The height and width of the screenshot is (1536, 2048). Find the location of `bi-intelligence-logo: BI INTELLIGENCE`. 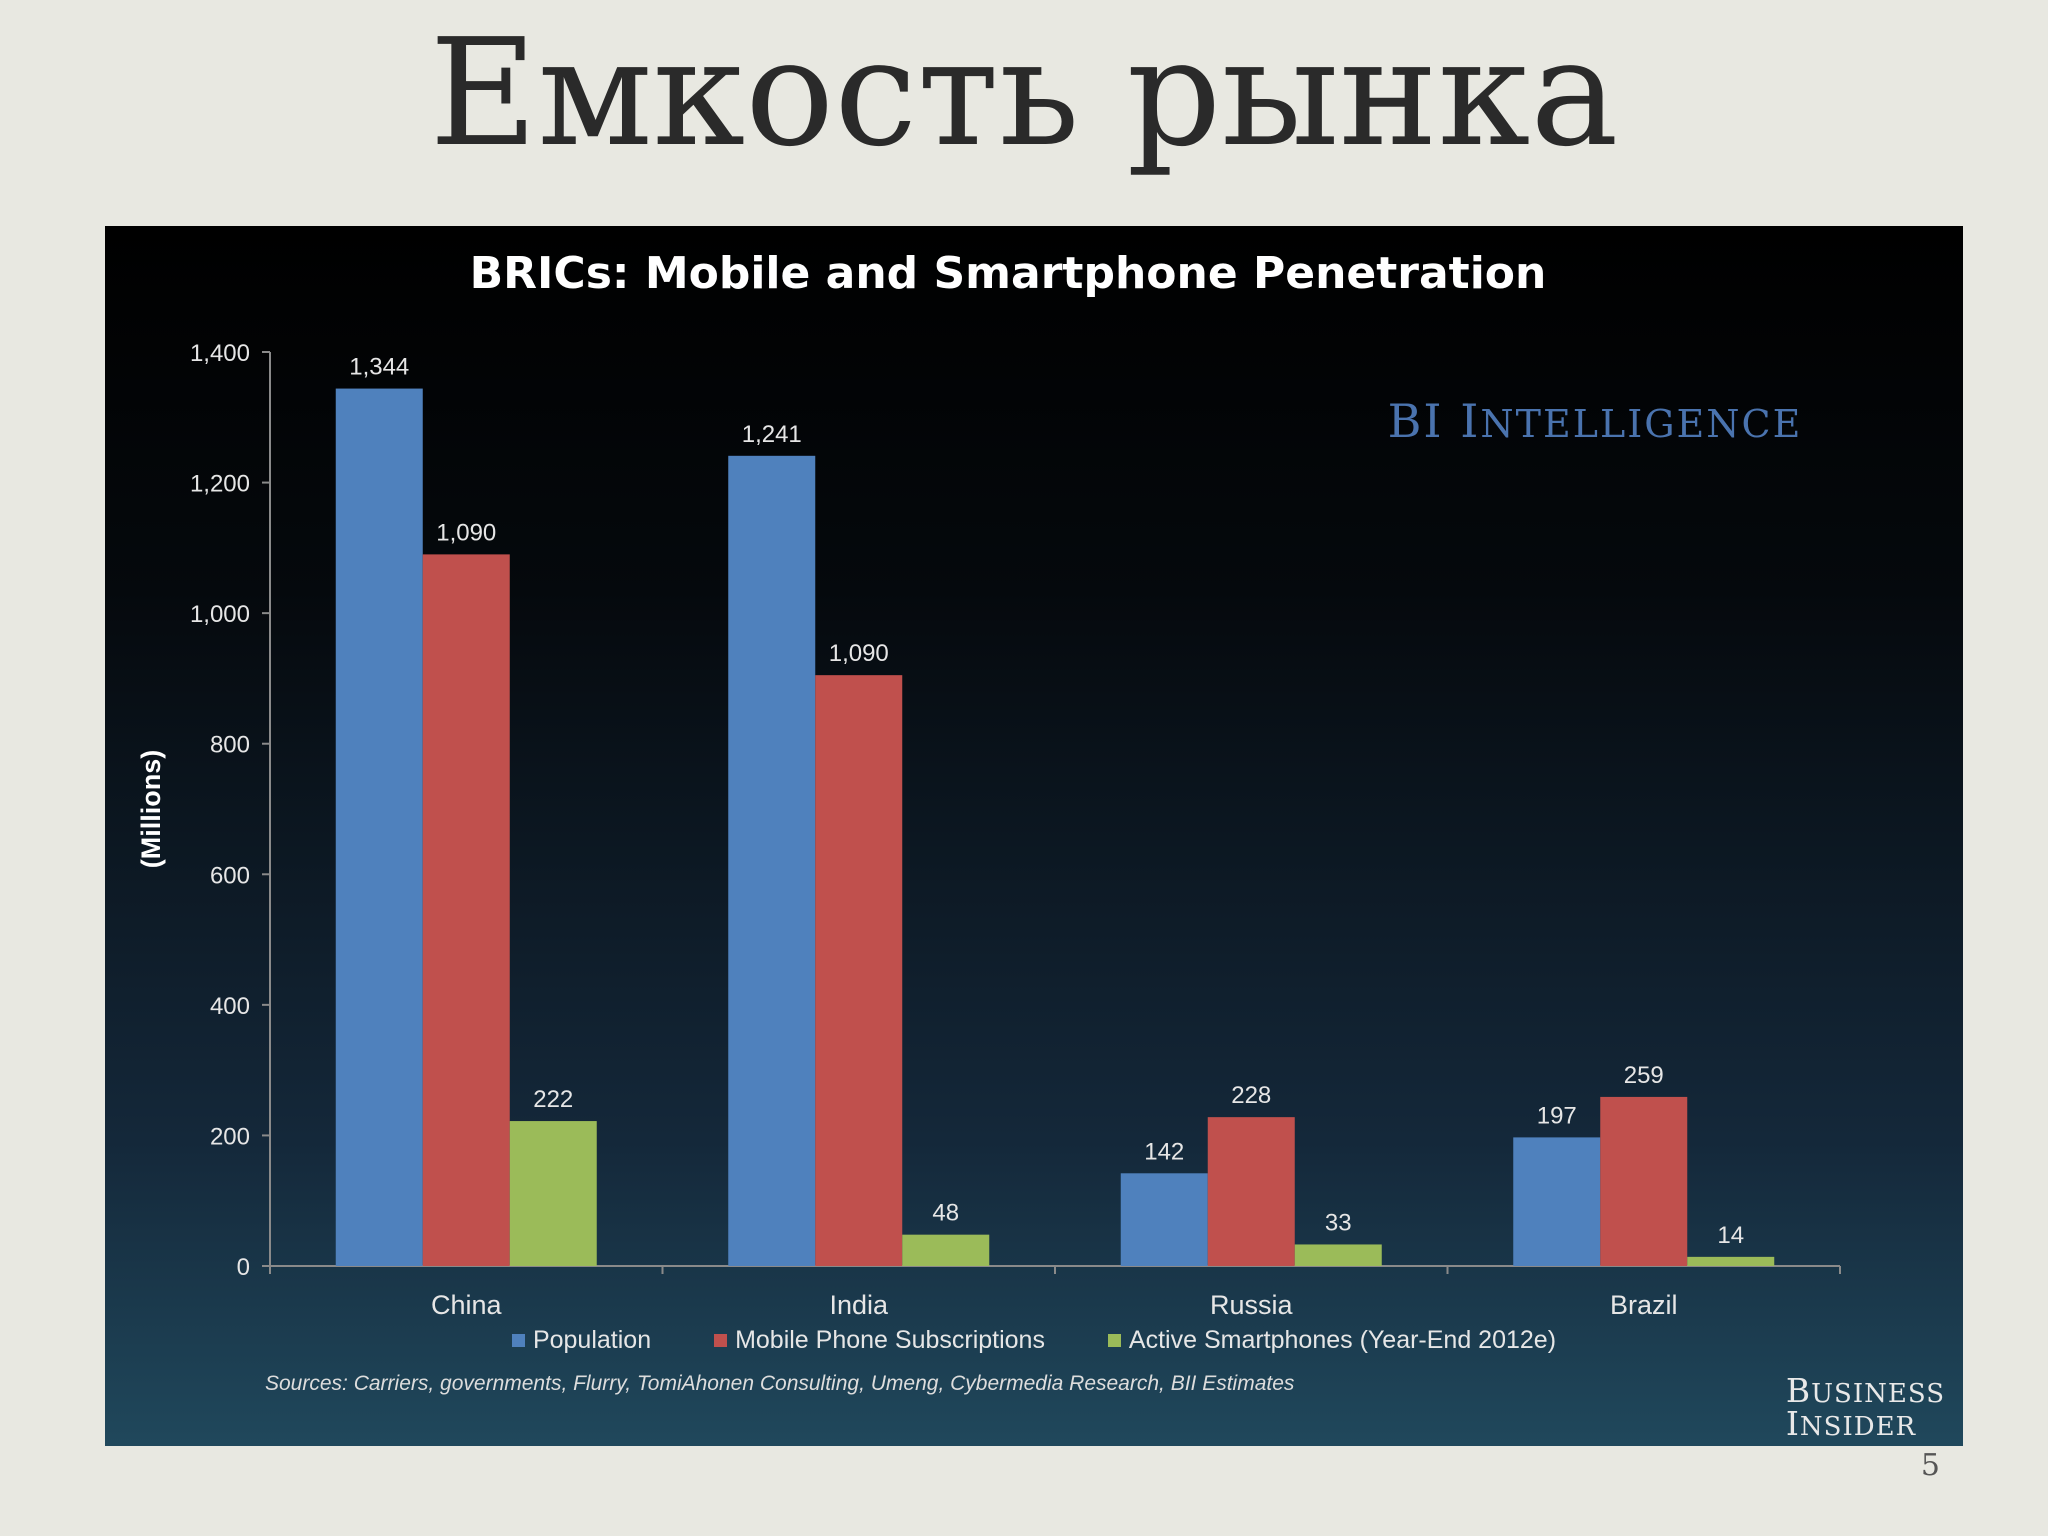

bi-intelligence-logo: BI INTELLIGENCE is located at coordinates (1595, 421).